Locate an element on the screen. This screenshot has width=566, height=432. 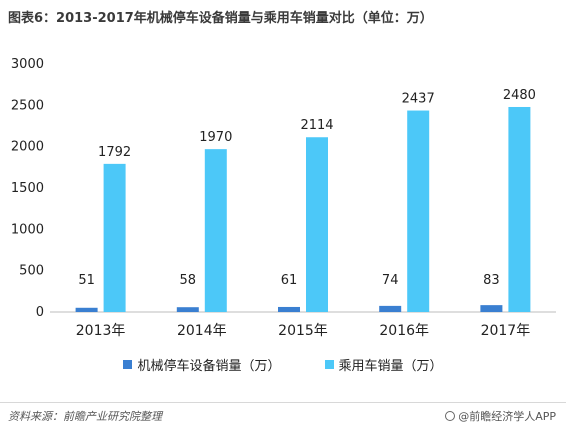
y-tick-label: 500 is located at coordinates (31, 271).